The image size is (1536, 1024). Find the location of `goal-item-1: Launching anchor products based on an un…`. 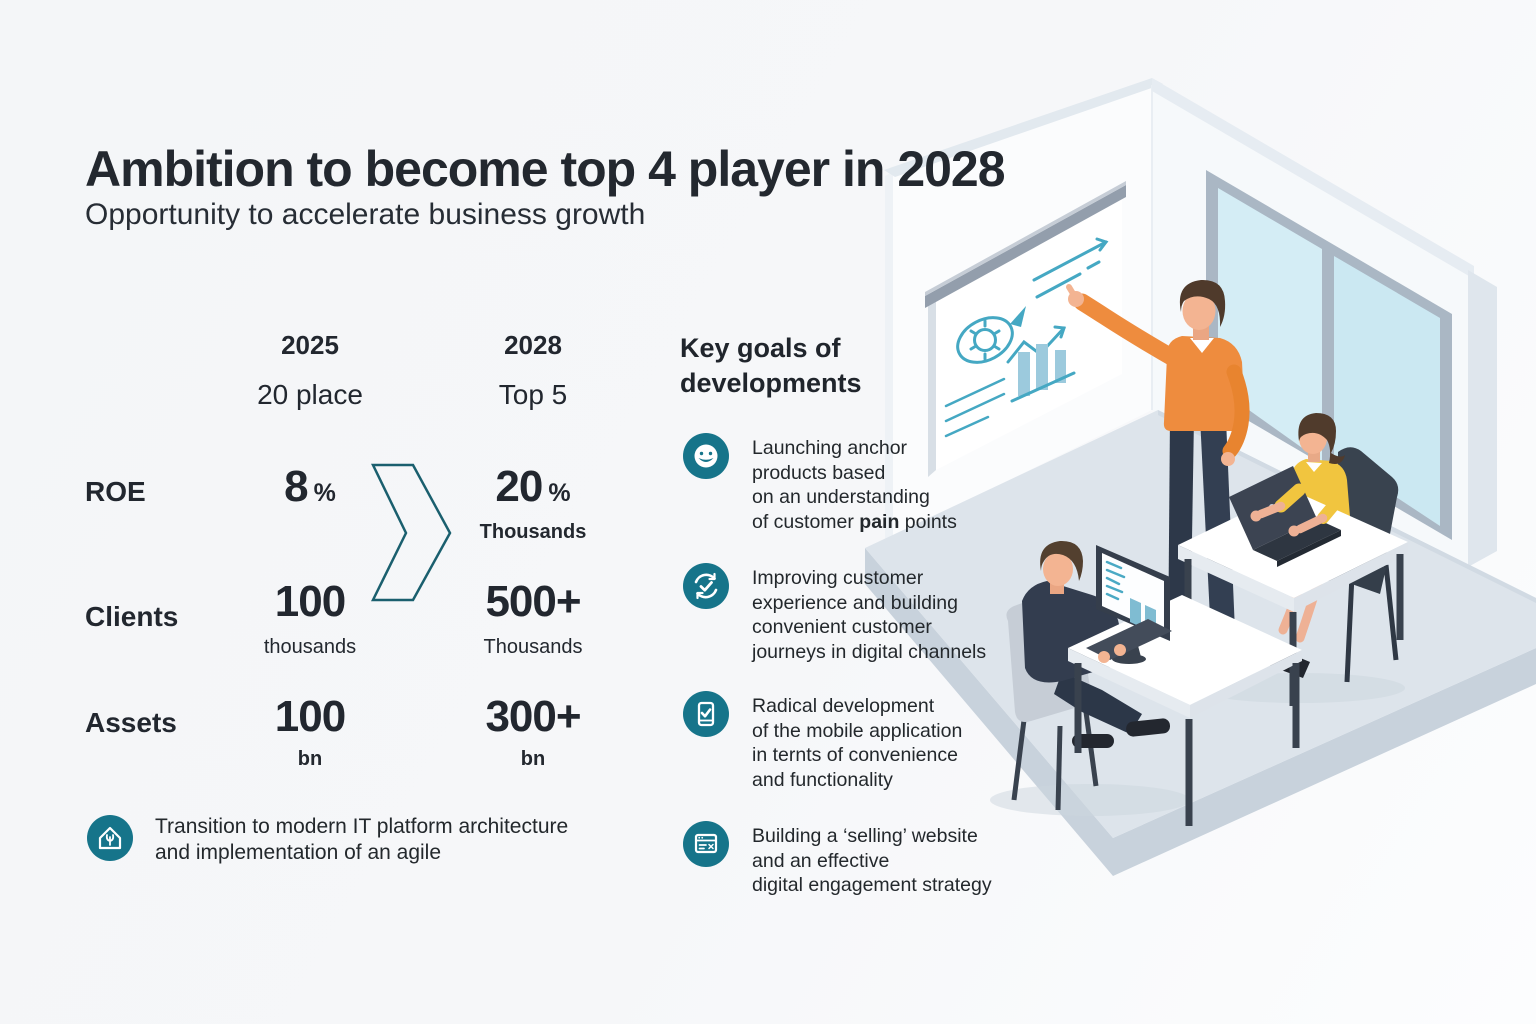

goal-item-1: Launching anchor products based on an un… is located at coordinates (854, 485).